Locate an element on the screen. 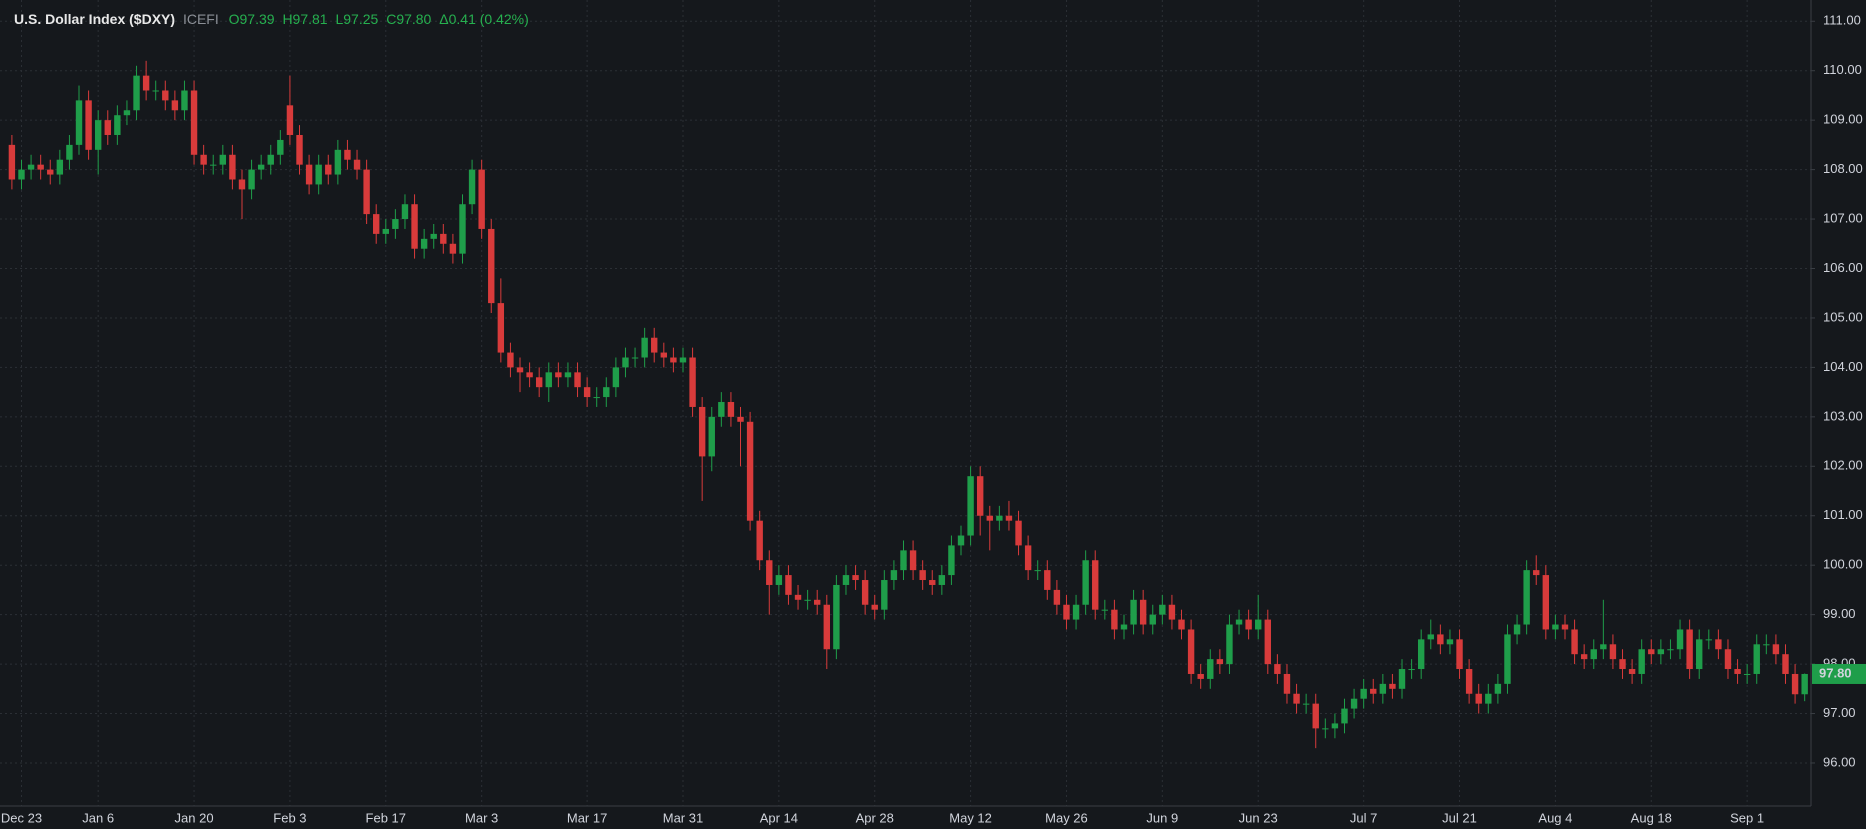  y-tick-label: 103.00 is located at coordinates (1843, 415).